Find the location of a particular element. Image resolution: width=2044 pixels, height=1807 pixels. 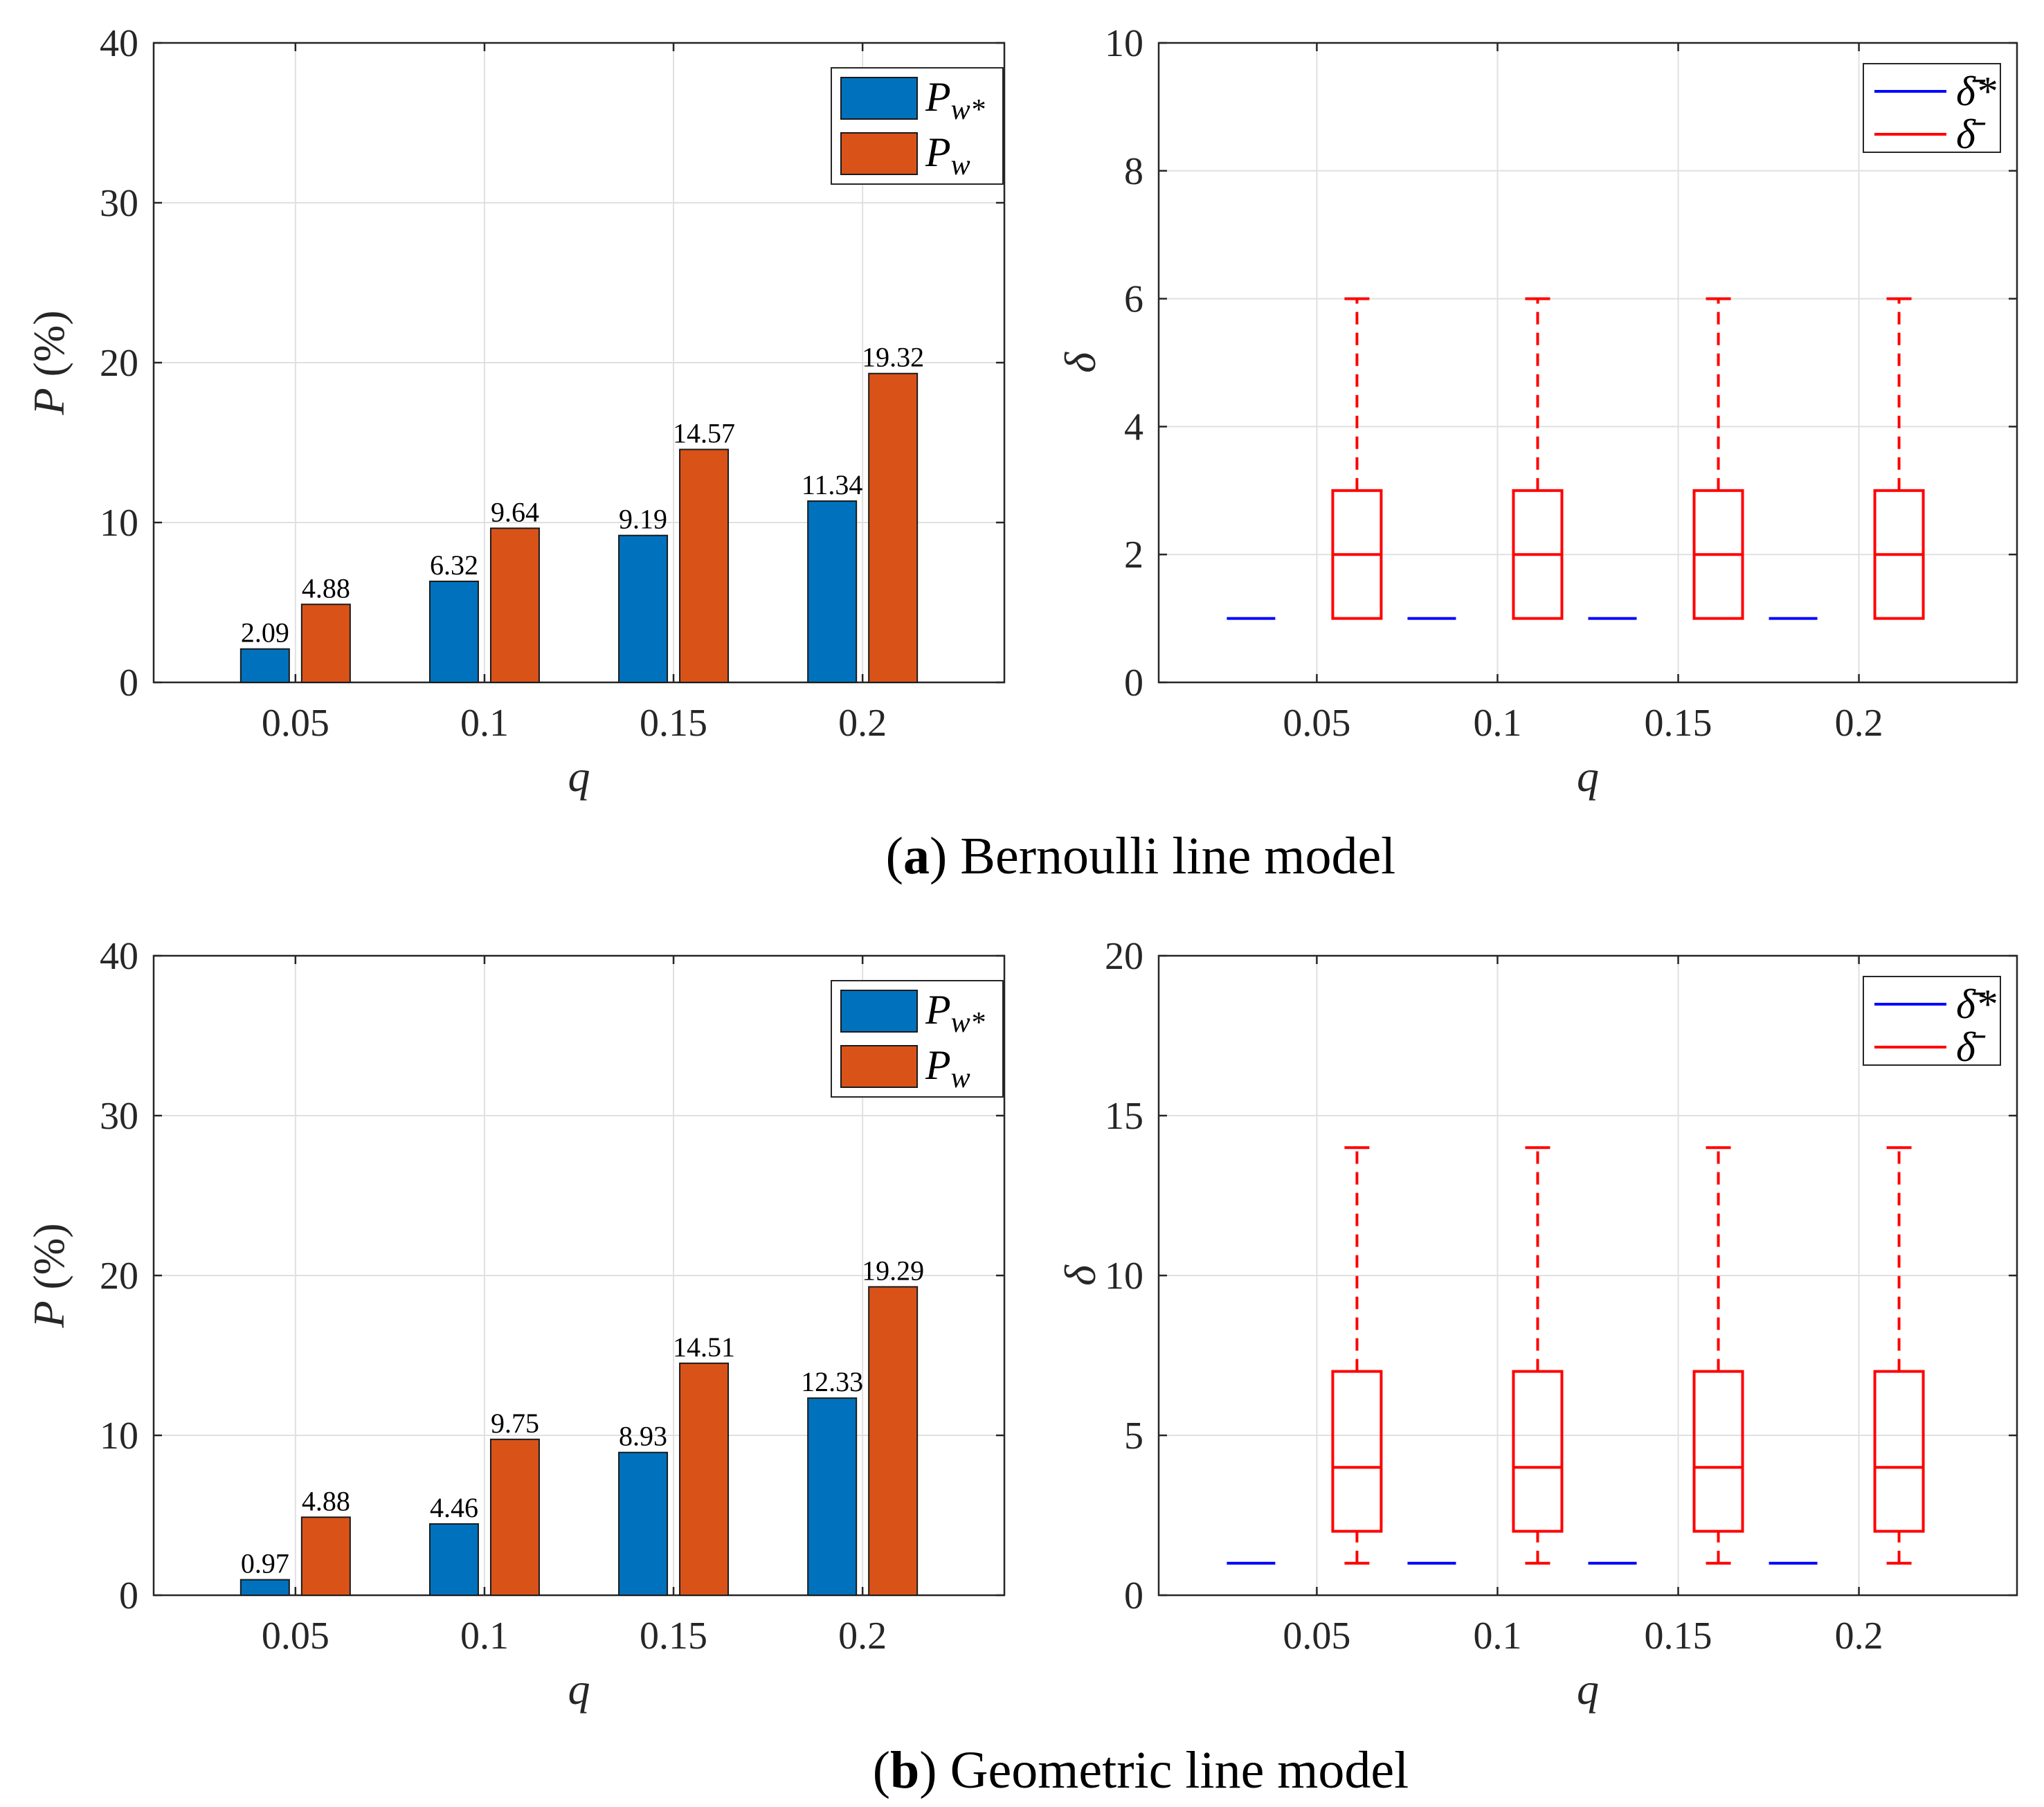

bar-data-label: 9.64 is located at coordinates (515, 511).